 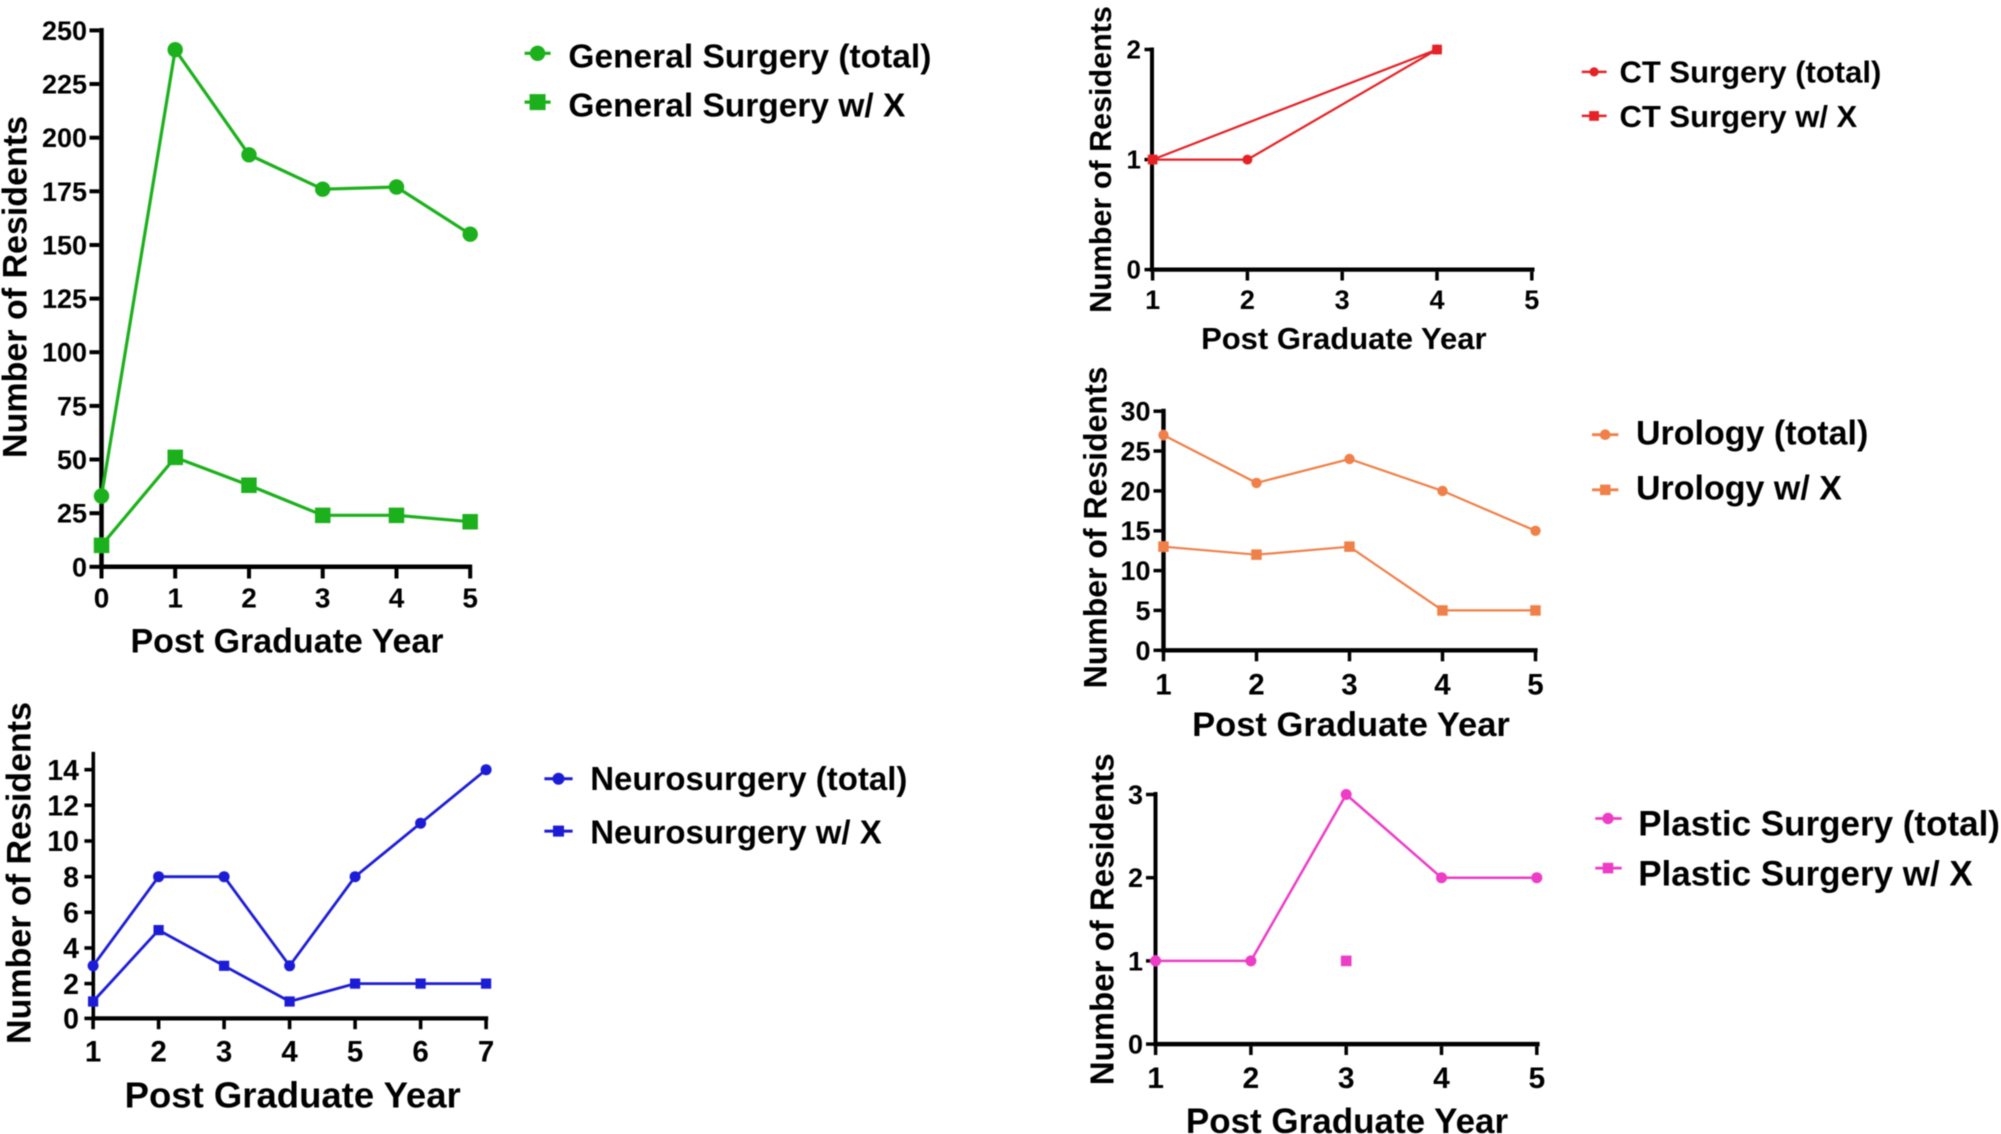 What do you see at coordinates (72, 460) in the screenshot?
I see `svg-text: 50` at bounding box center [72, 460].